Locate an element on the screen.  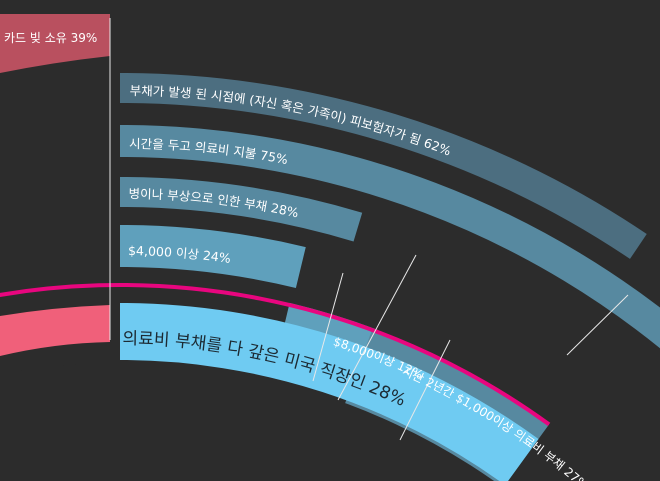
bar-card-debt is located at coordinates (55, 43).